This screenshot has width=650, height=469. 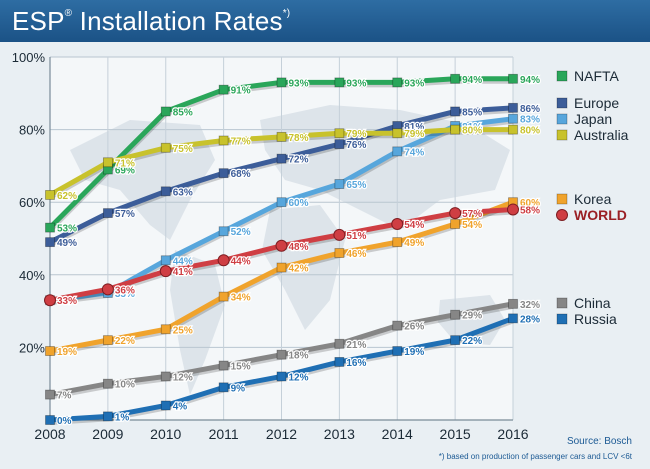 I want to click on data-label-japan: 74%, so click(x=414, y=152).